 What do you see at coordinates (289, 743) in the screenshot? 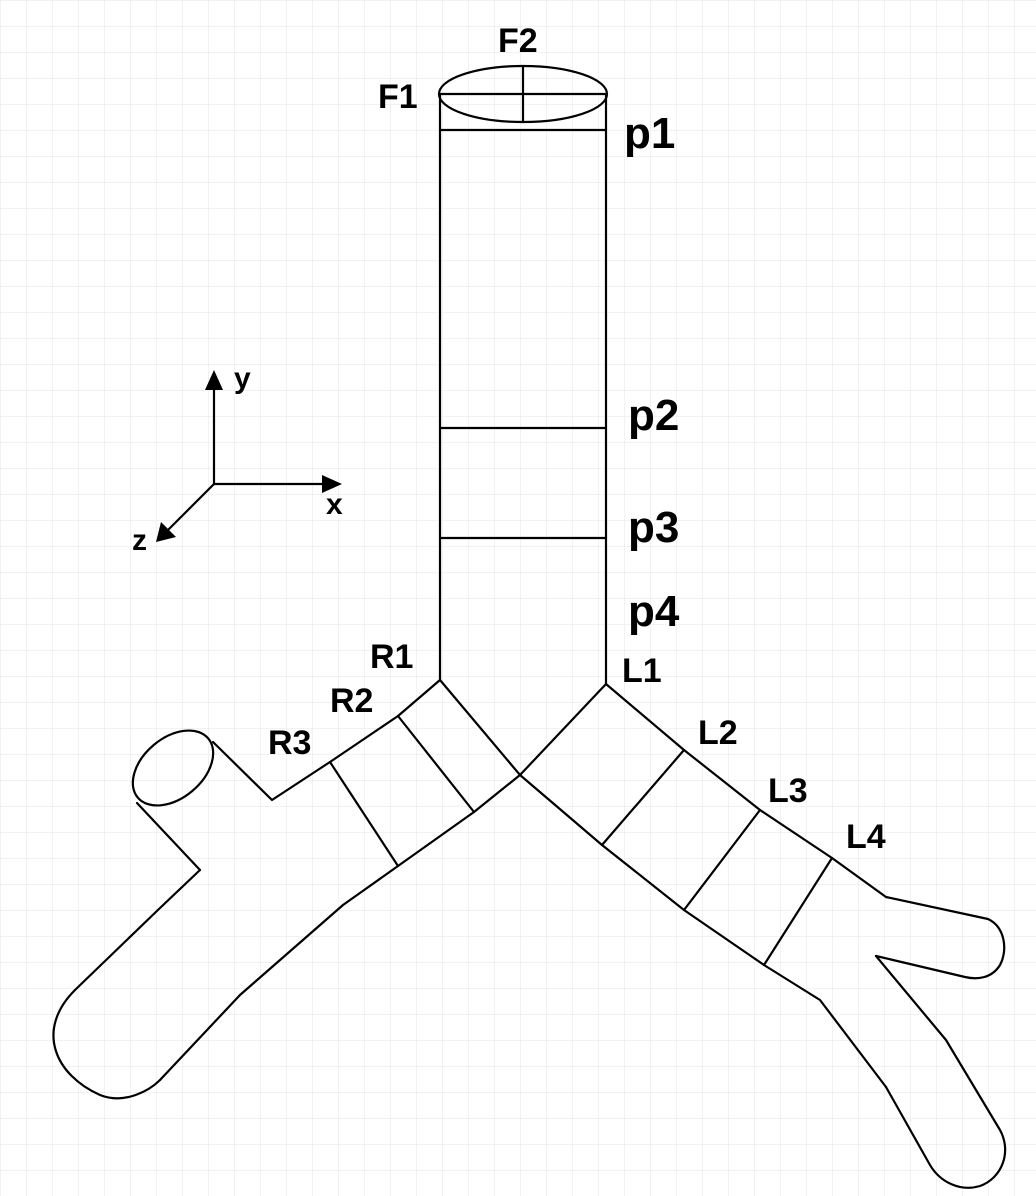
I see `label-r3: R3` at bounding box center [289, 743].